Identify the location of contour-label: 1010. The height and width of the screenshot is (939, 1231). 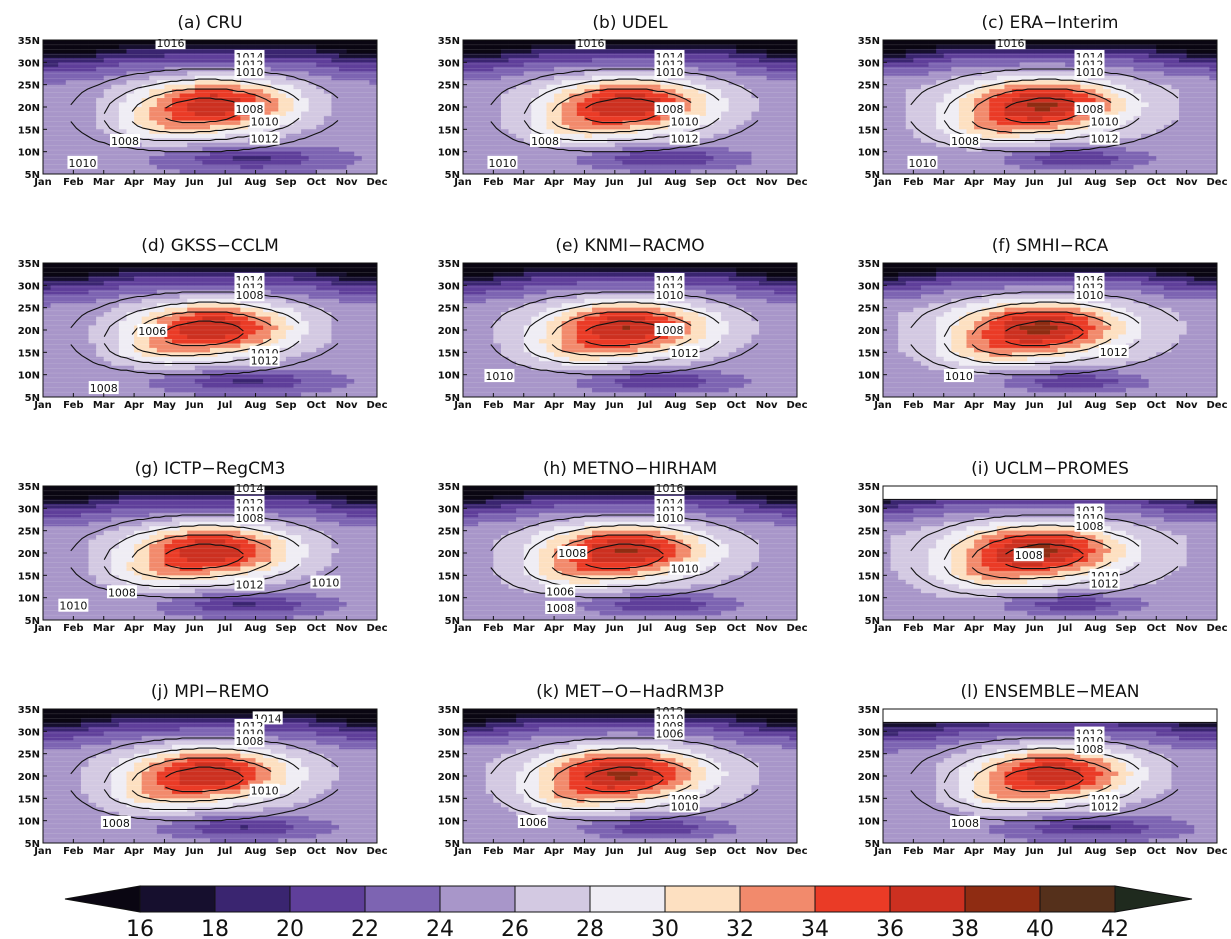
(1089, 72).